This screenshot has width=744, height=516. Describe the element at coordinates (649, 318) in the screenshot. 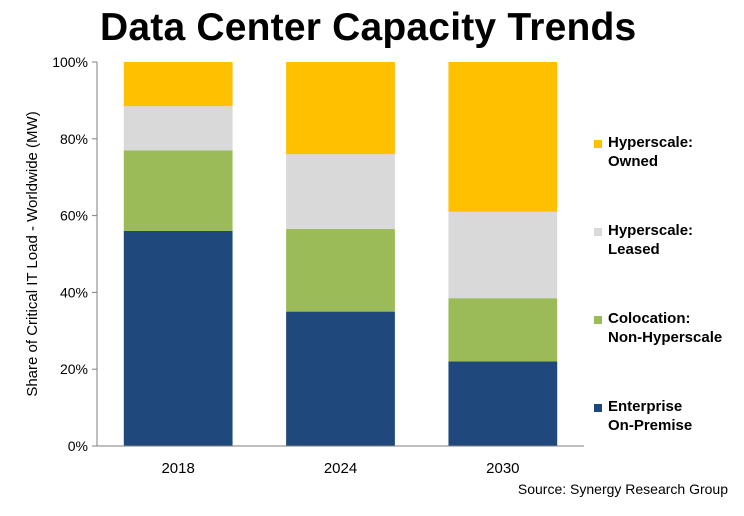

I see `legend-label: Colocation:` at that location.